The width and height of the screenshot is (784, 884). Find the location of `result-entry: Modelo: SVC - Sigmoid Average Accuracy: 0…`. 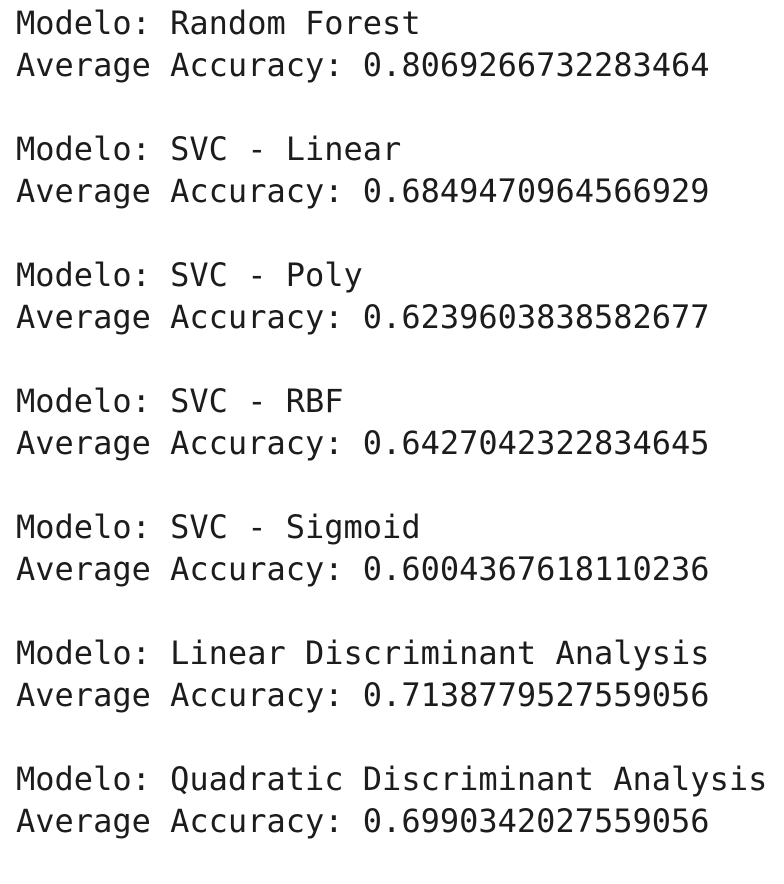

result-entry: Modelo: SVC - Sigmoid Average Accuracy: 0… is located at coordinates (391, 548).